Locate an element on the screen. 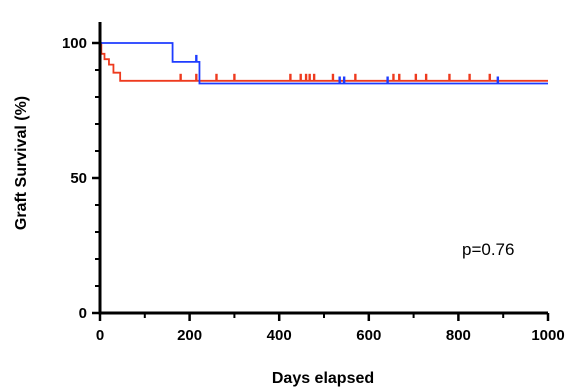  x-tick-label: 1000 is located at coordinates (547, 335).